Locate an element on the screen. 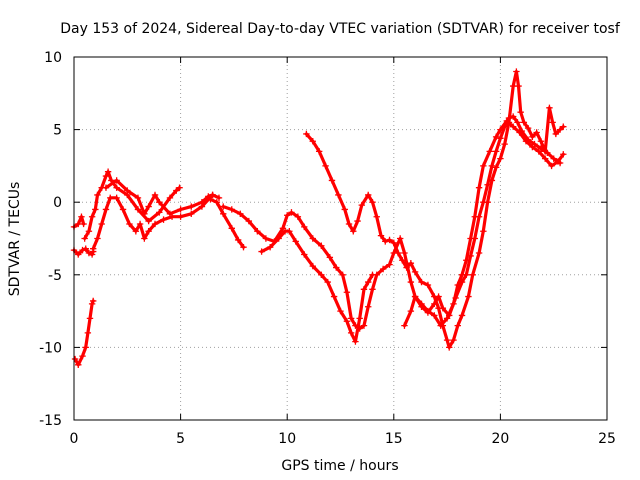 This screenshot has width=640, height=480. y-axis-label: SDTVAR / TECUs is located at coordinates (15, 239).